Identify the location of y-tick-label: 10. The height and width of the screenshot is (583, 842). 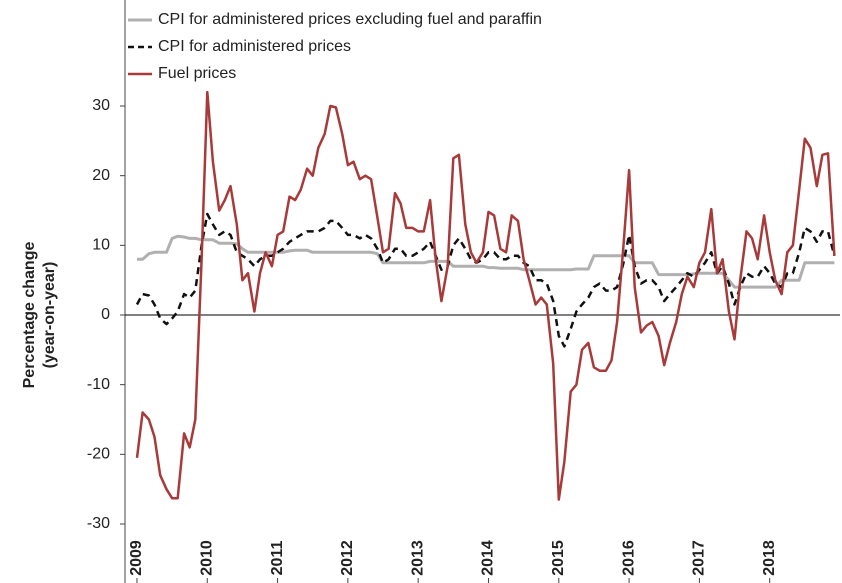
(101, 245).